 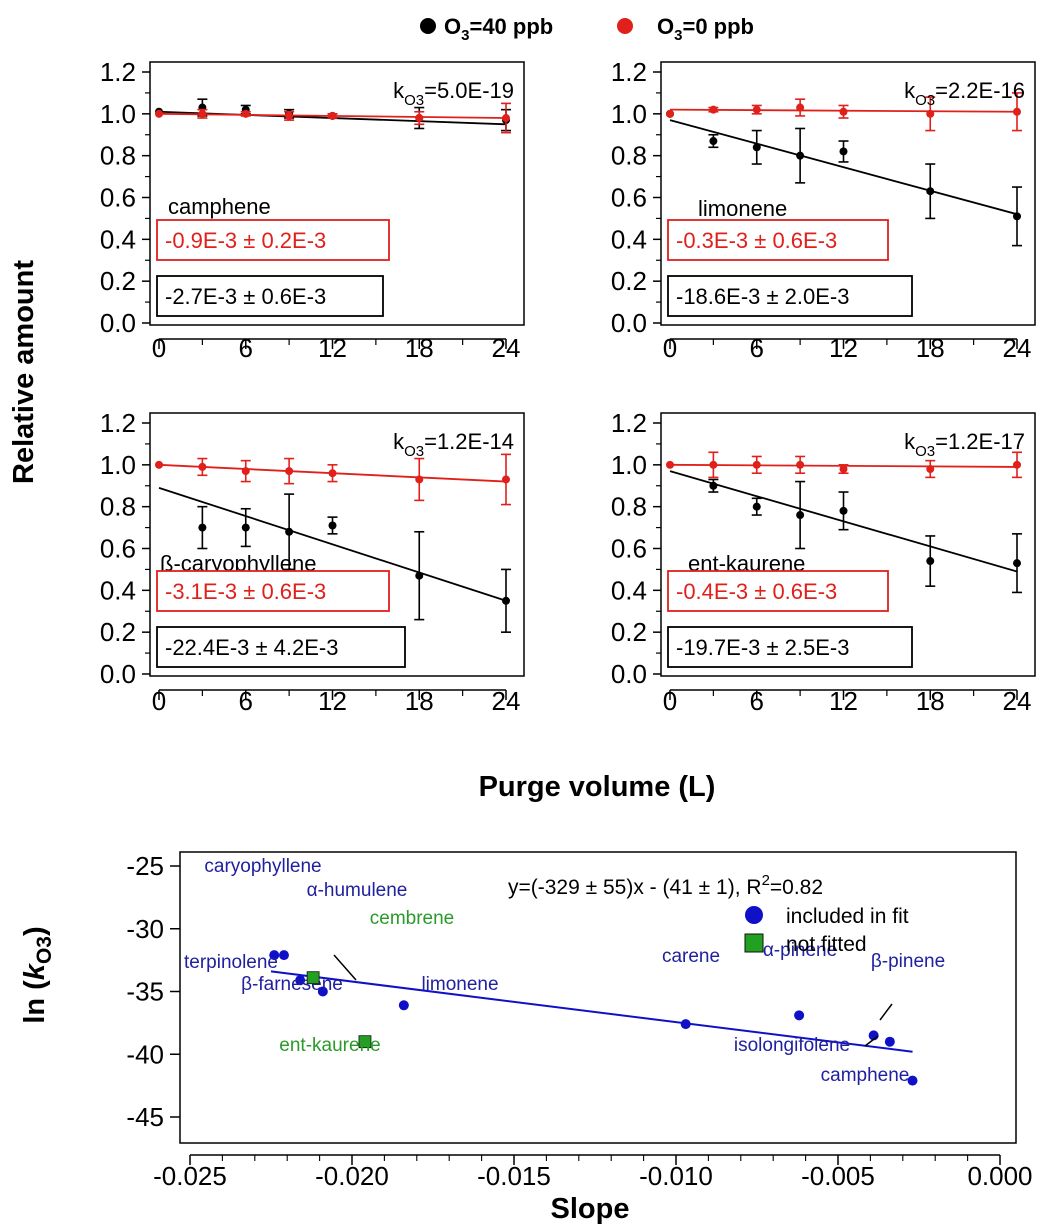 I want to click on fit-line, so click(x=332, y=544).